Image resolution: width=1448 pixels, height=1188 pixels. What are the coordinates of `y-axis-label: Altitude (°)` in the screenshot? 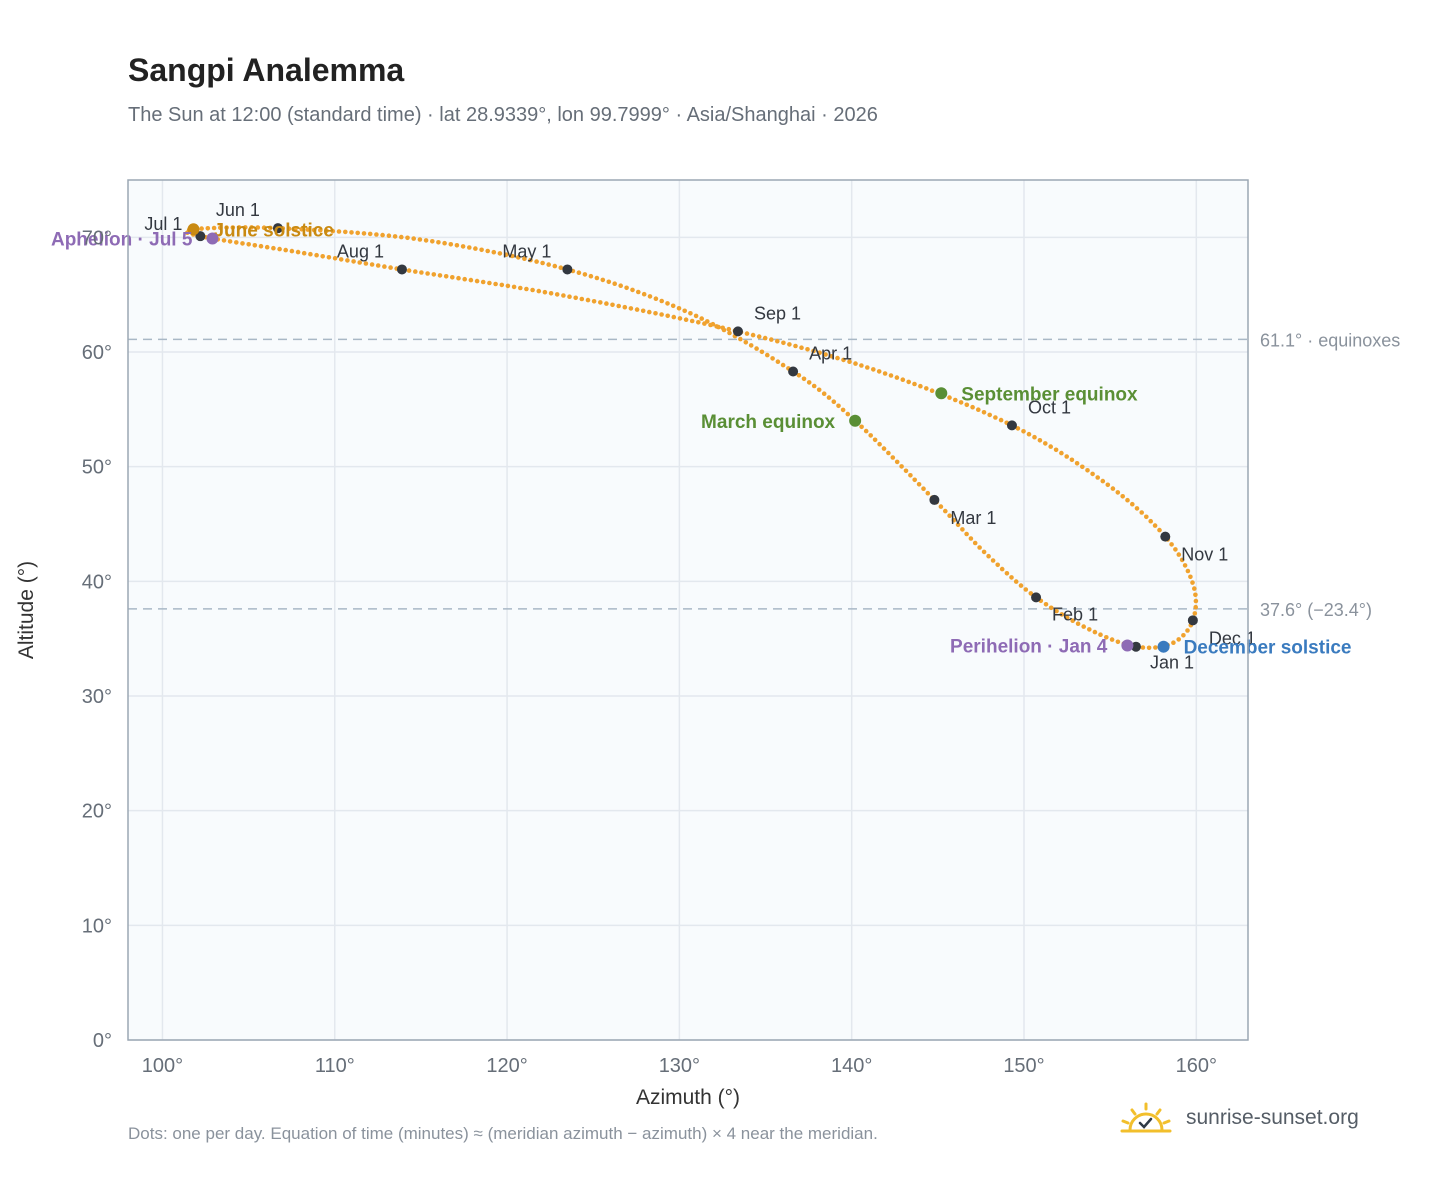 It's located at (26, 610).